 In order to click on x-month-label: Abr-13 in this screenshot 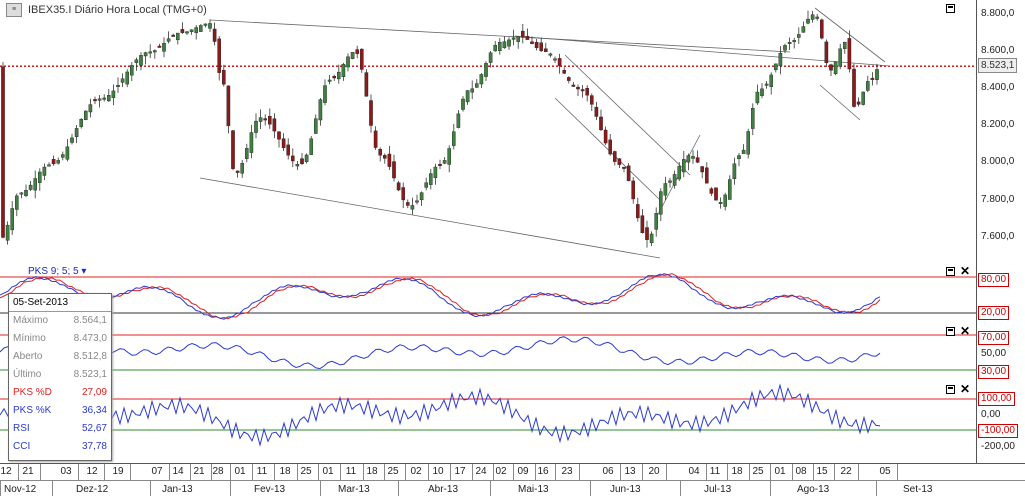, I will do `click(443, 489)`.